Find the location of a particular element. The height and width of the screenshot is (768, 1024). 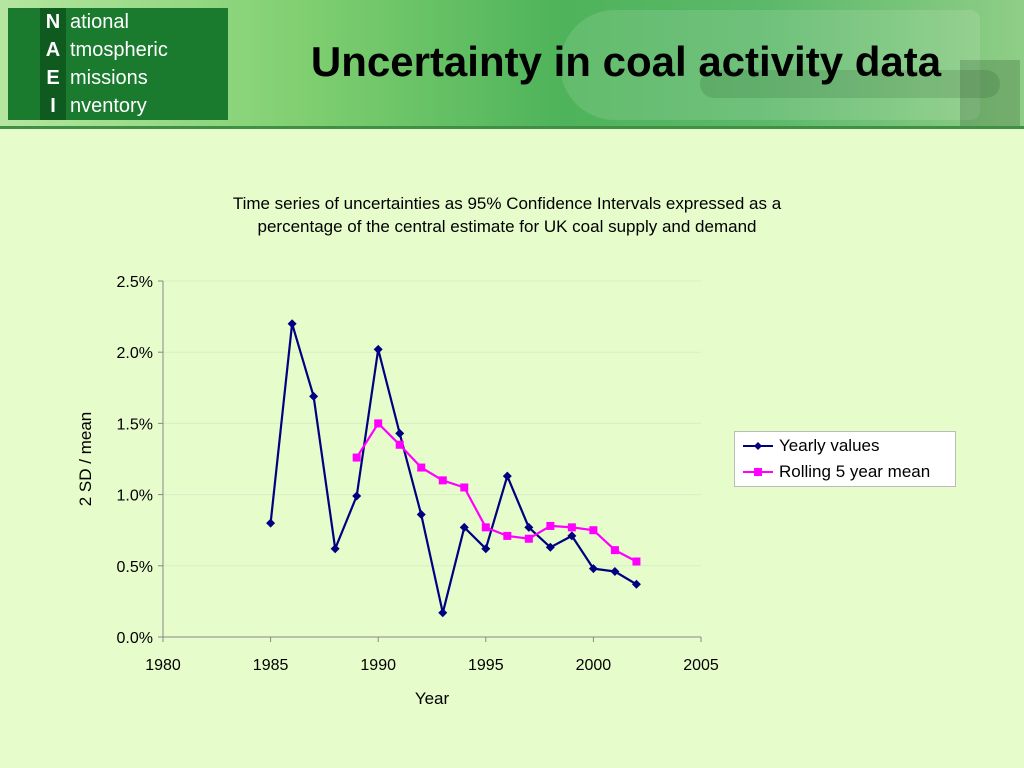

y-tick-label: 1.5% is located at coordinates (135, 424).